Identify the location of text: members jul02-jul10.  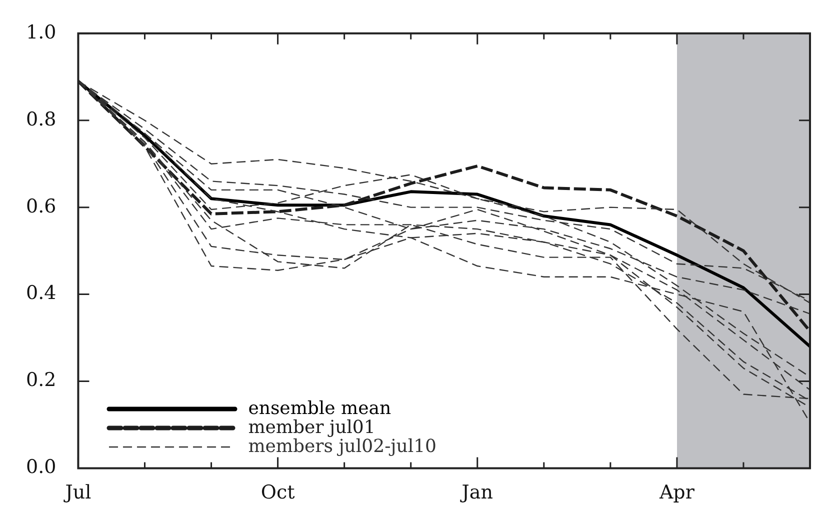
(342, 447).